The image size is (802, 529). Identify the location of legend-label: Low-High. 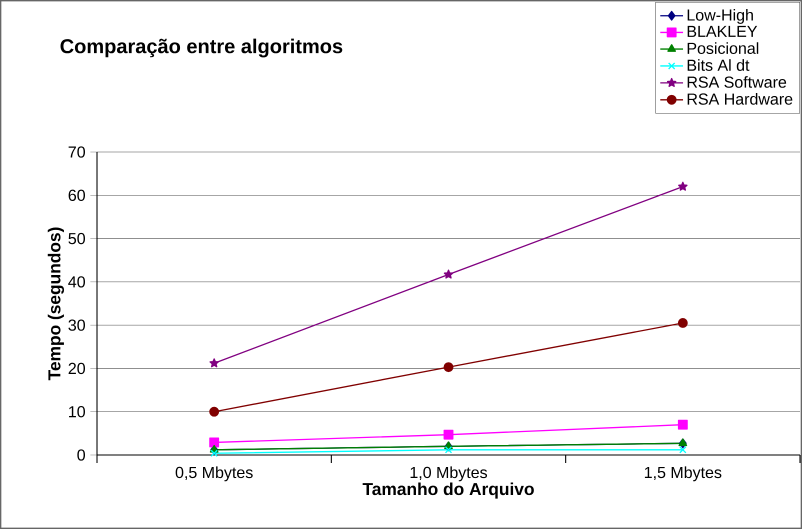
(720, 16).